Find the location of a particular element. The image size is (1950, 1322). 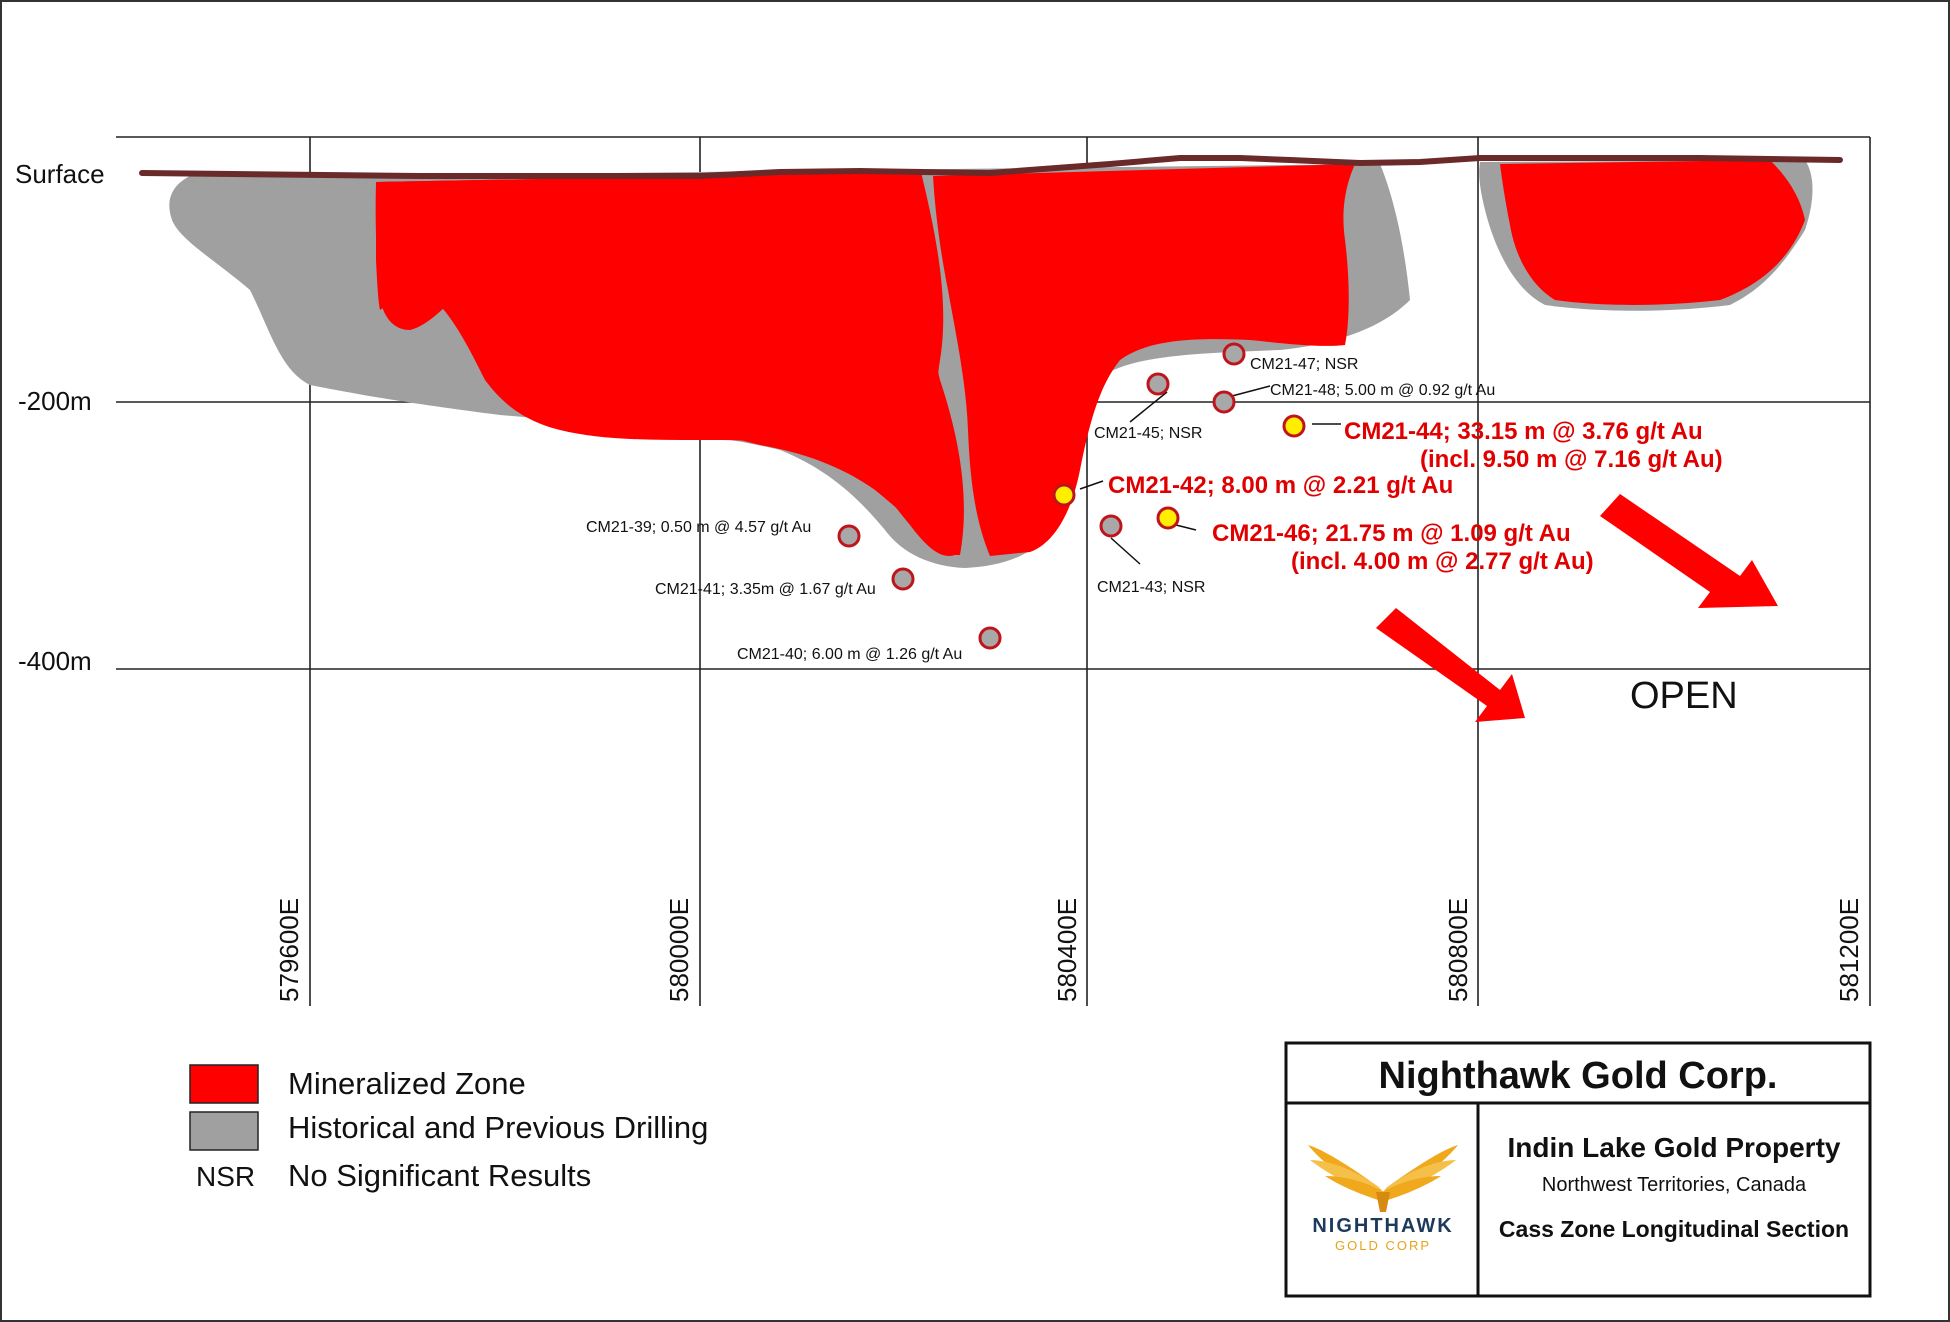

drill-label-cm21-39: CM21-39; 0.50 m @ 4.57 g/t Au is located at coordinates (698, 527).